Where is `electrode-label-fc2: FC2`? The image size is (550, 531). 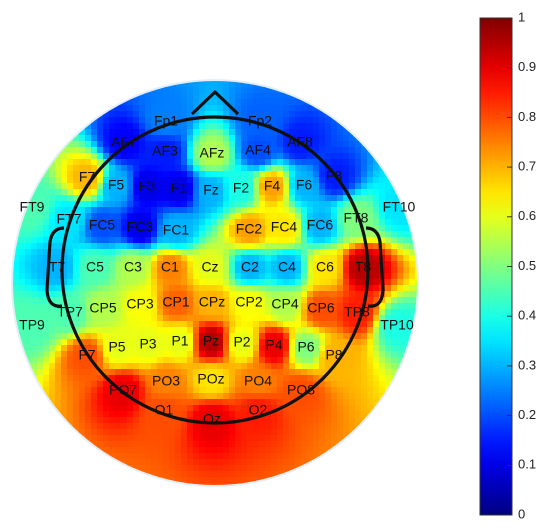
electrode-label-fc2: FC2 is located at coordinates (249, 229).